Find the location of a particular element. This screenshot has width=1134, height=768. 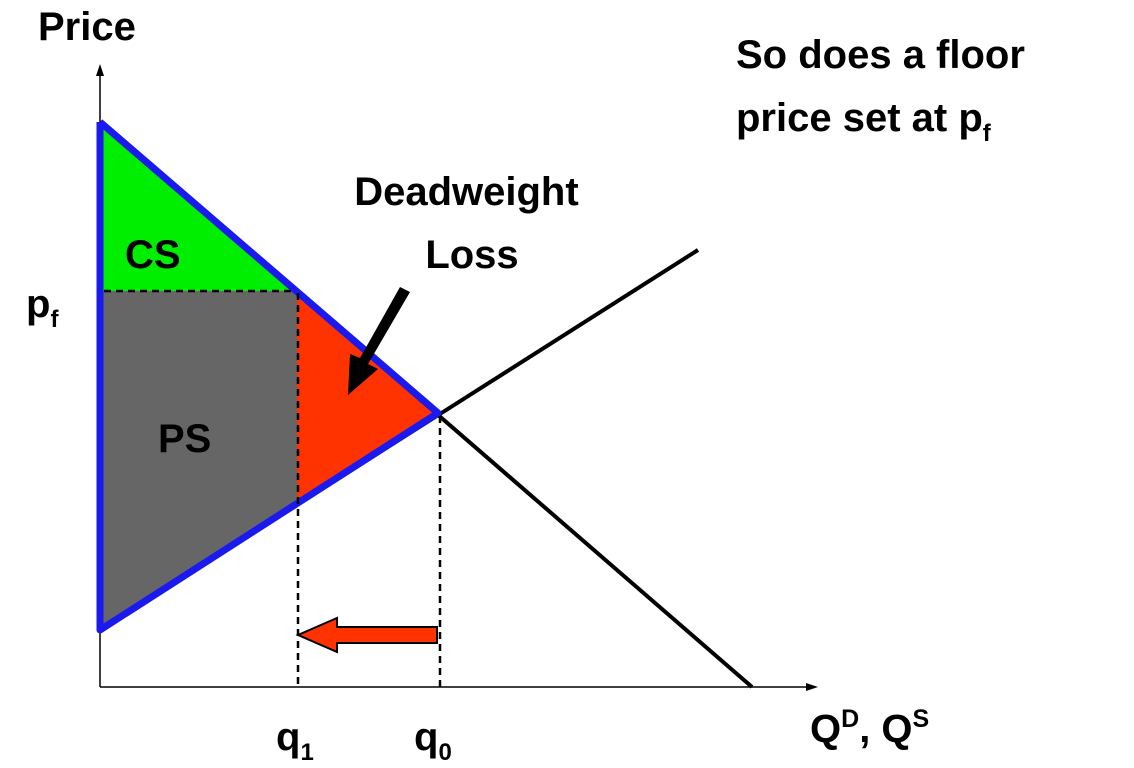

producer-surplus-label: PS is located at coordinates (184, 439).